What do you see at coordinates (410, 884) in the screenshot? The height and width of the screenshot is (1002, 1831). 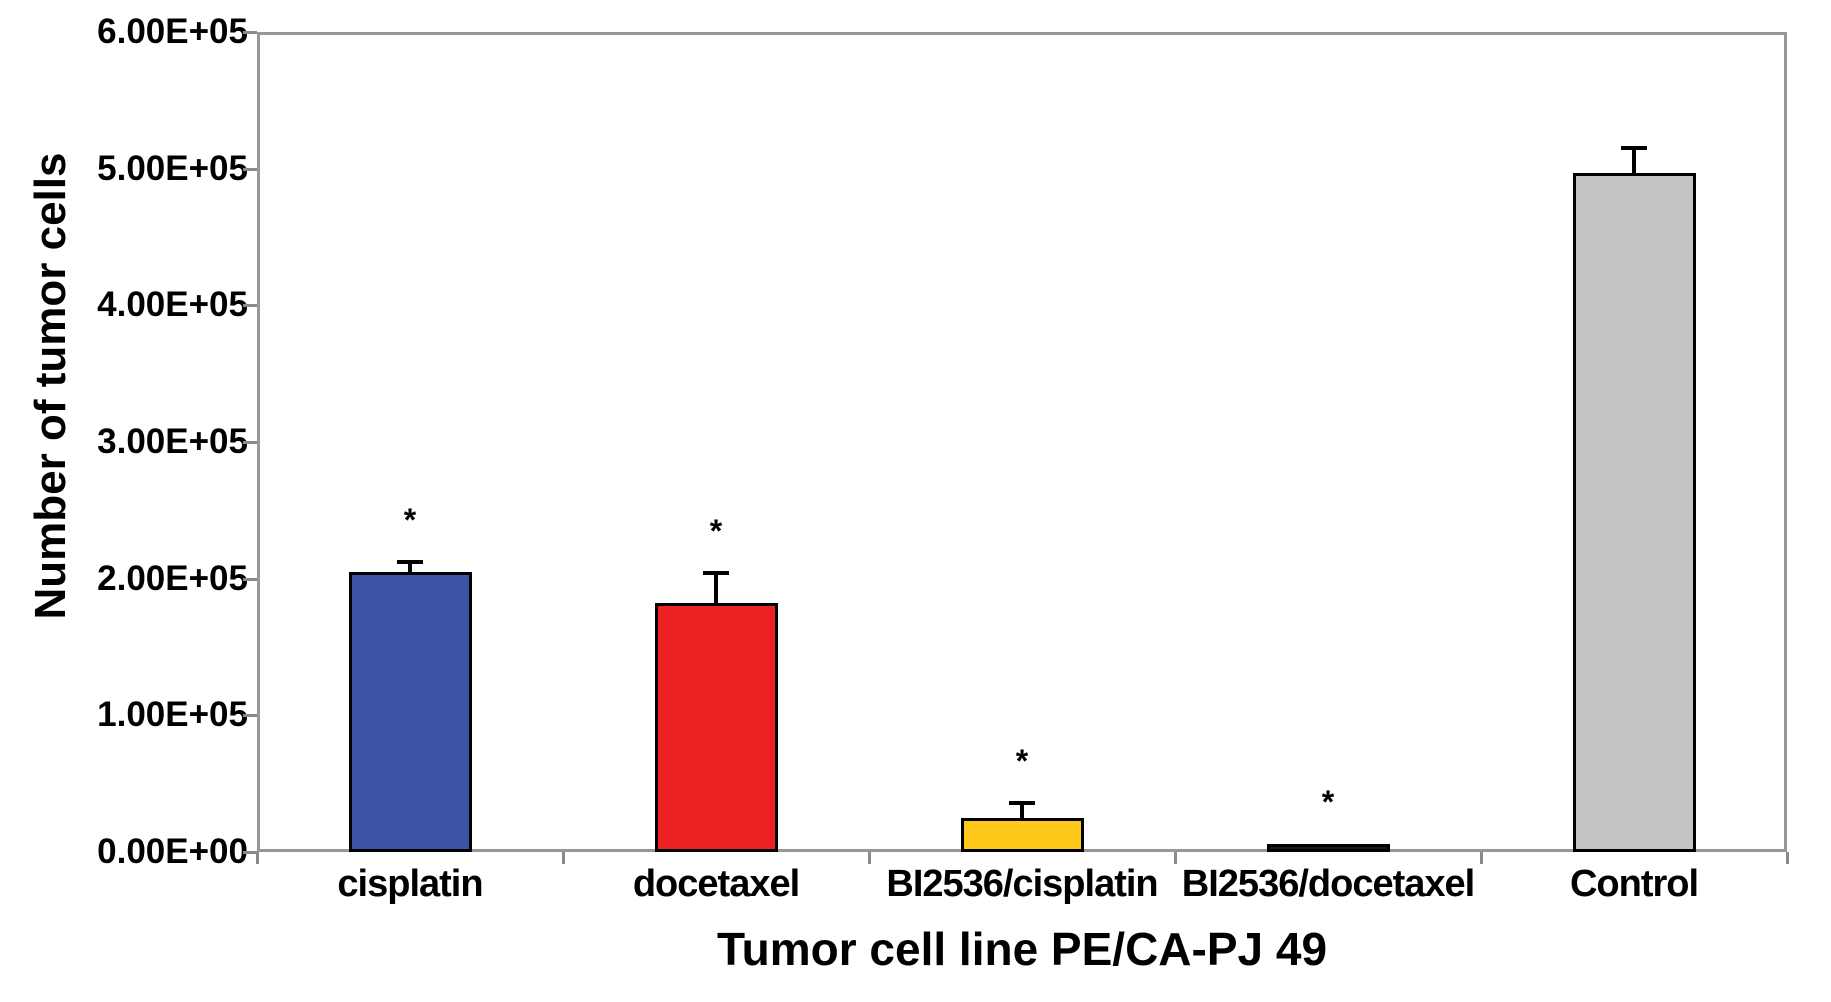 I see `x-category-label: cisplatin` at bounding box center [410, 884].